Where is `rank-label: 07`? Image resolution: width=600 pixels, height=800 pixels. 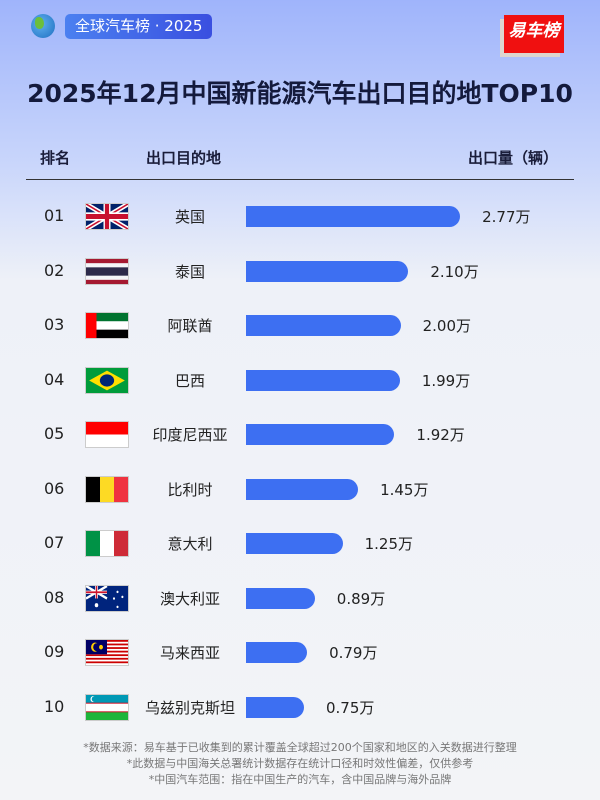
rank-label: 07 is located at coordinates (54, 542).